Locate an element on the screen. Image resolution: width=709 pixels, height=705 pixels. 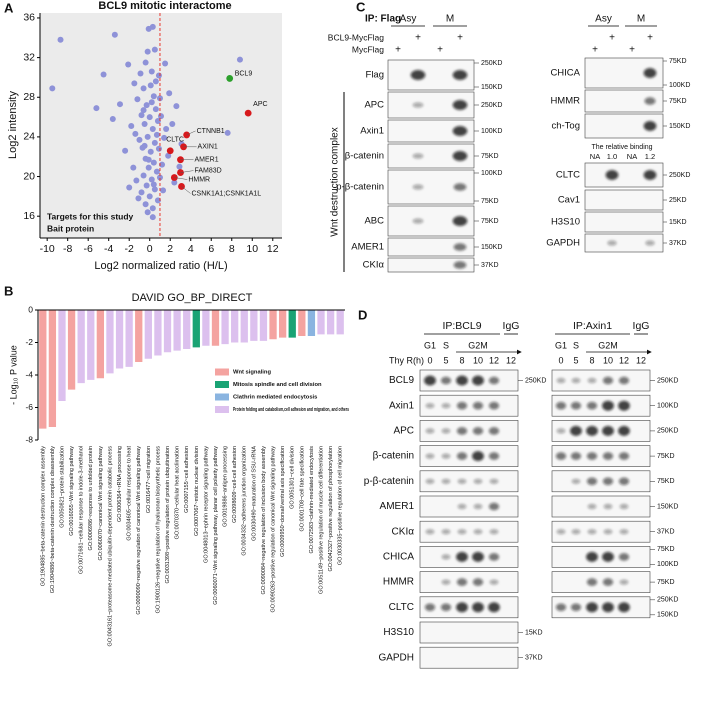
x-tick-label: GO:0016477~cell migration is located at coordinates (149, 479).